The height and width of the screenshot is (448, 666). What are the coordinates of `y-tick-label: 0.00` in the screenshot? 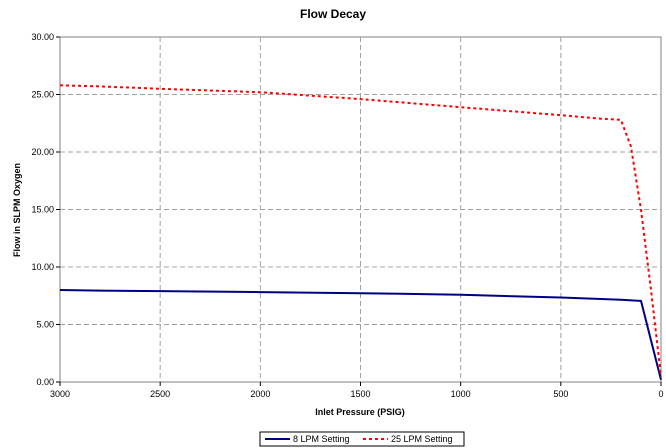 It's located at (45, 382).